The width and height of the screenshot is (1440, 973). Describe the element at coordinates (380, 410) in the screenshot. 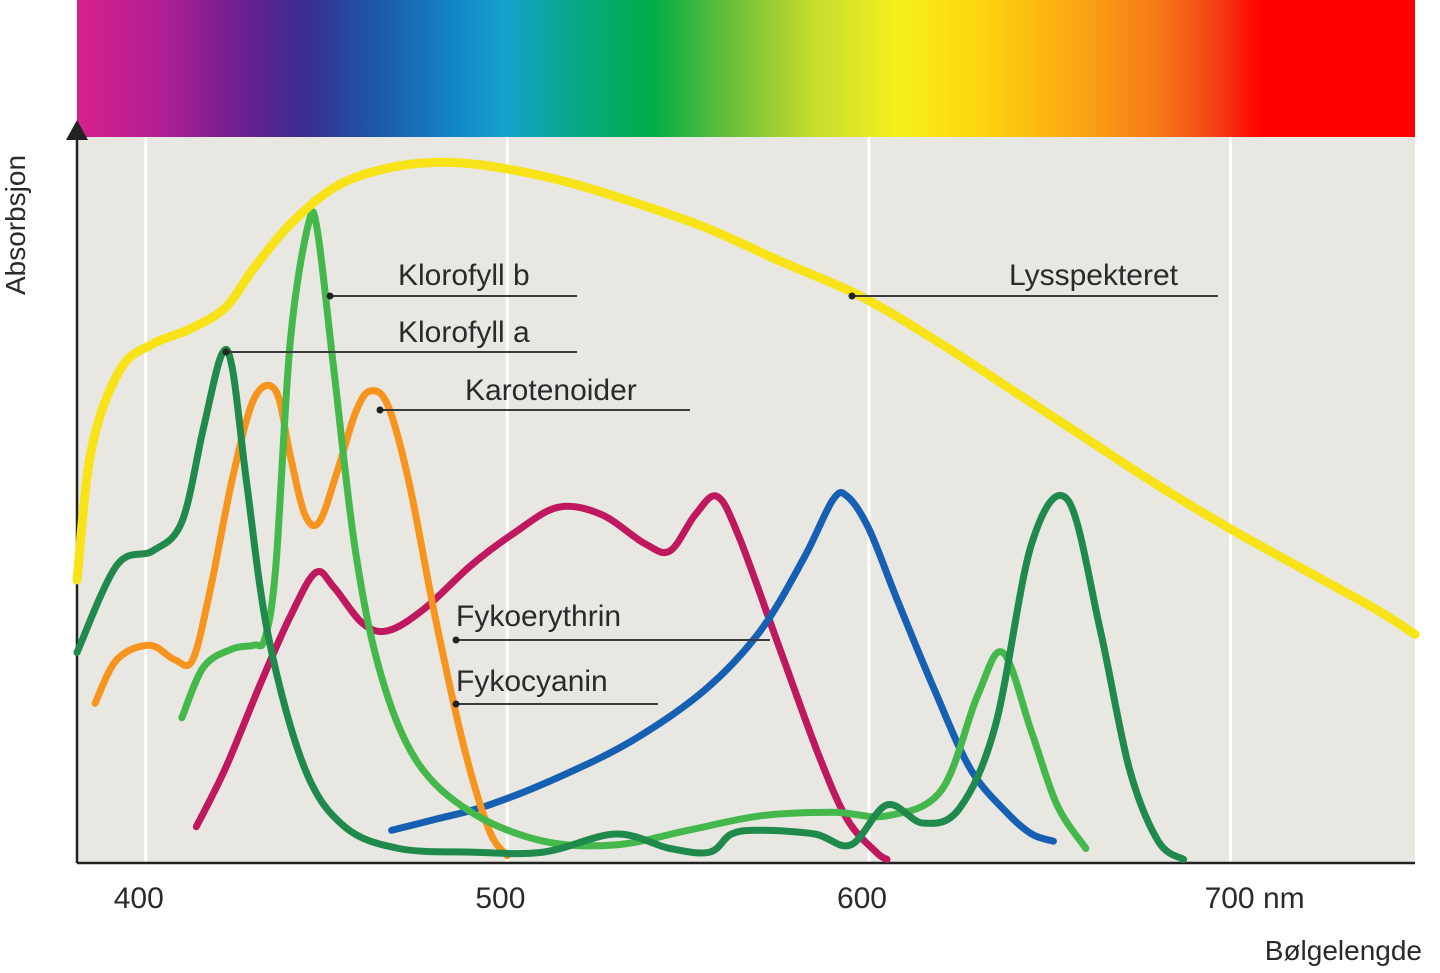

I see `leader-dot-karotenoider` at that location.